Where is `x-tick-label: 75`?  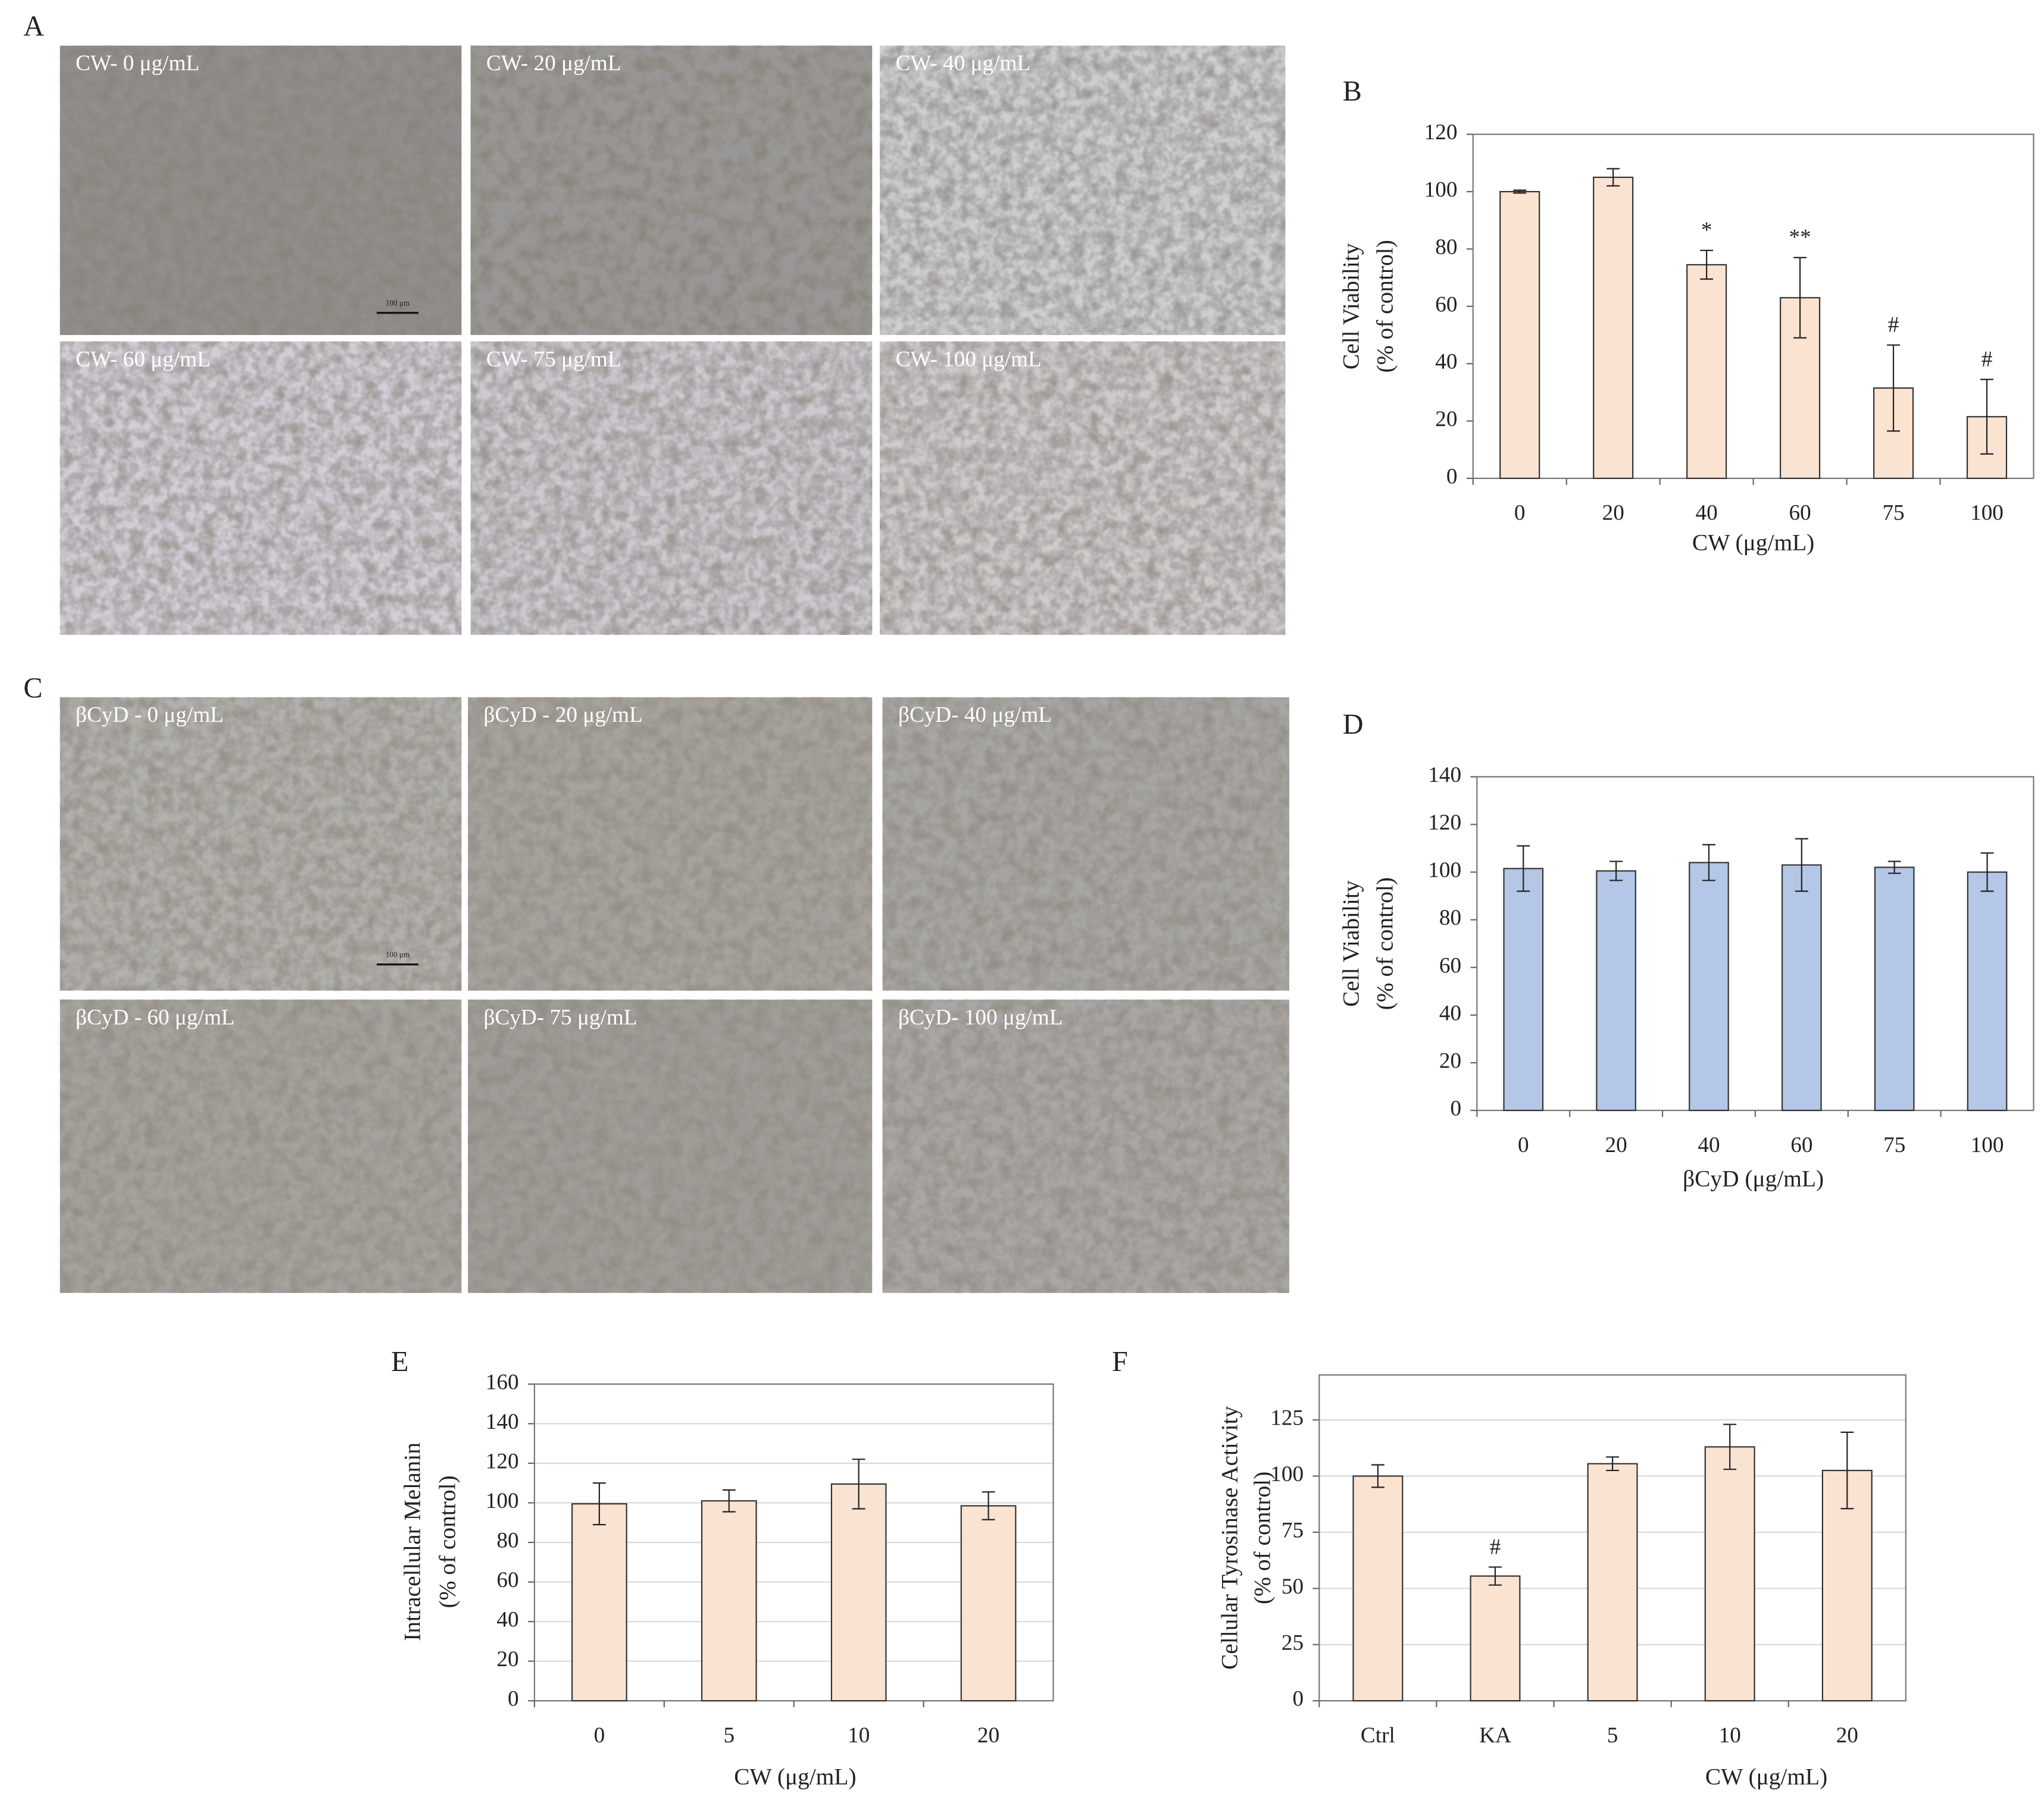
x-tick-label: 75 is located at coordinates (1893, 513).